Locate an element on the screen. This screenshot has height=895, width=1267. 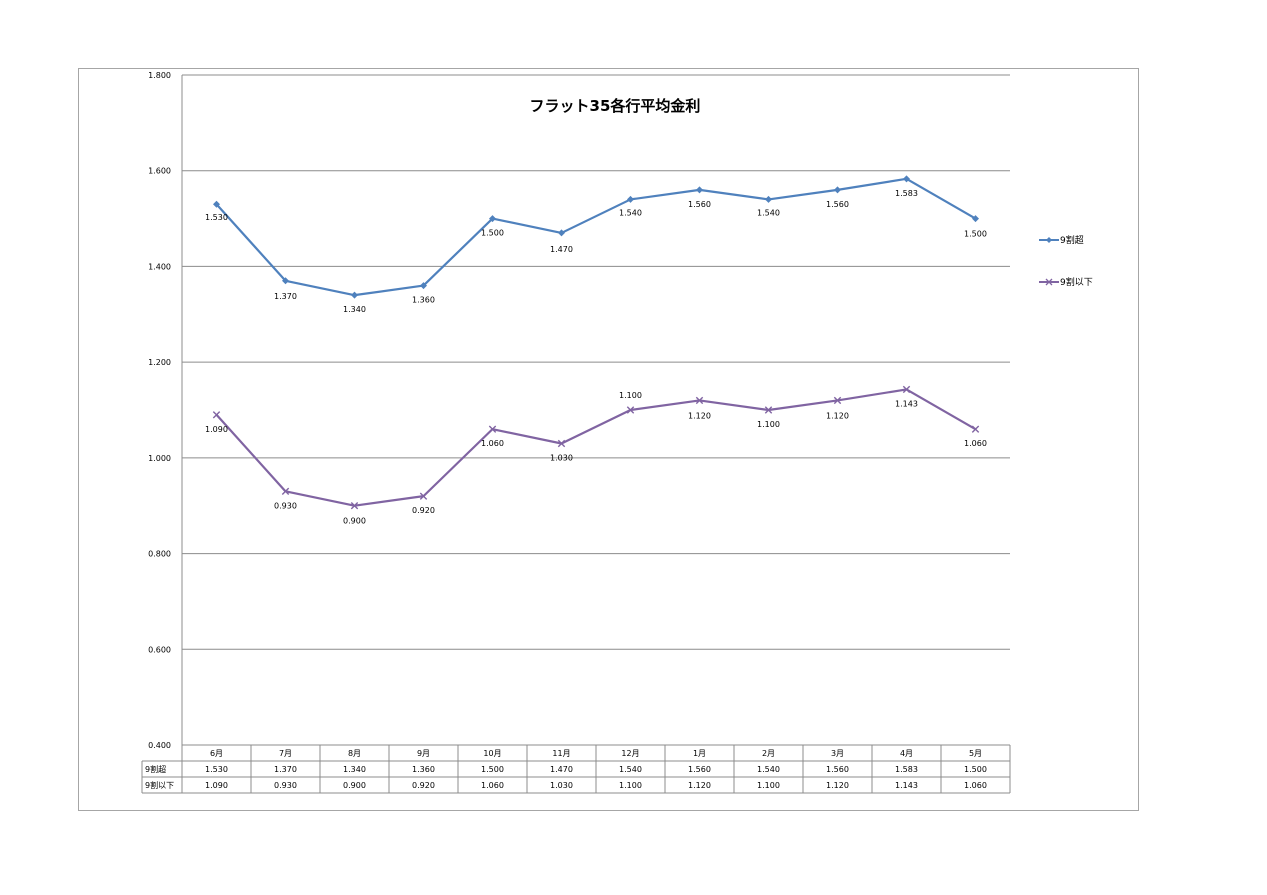
data-label: 0.930 is located at coordinates (285, 505).